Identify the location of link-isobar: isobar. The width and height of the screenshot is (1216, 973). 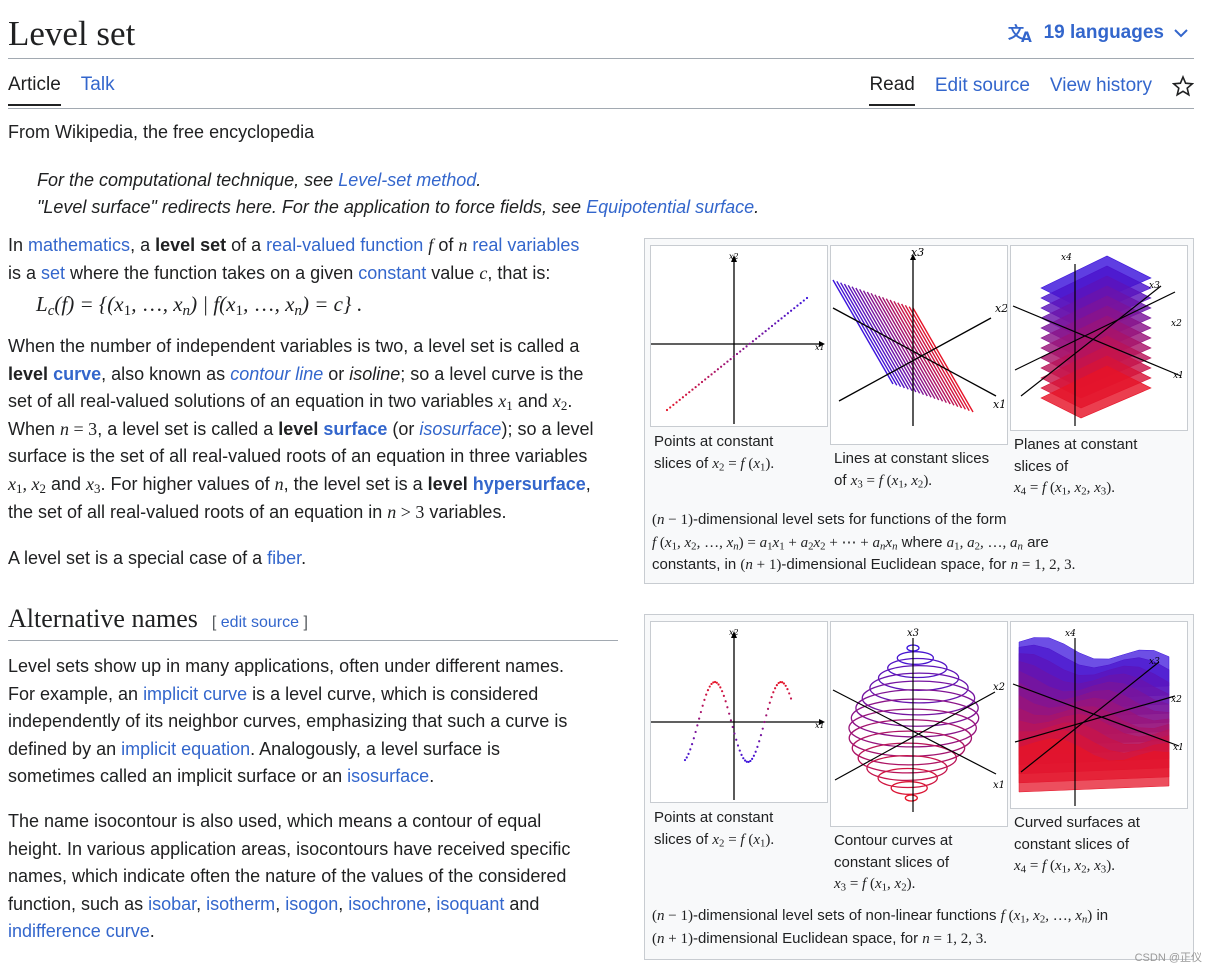
(172, 903).